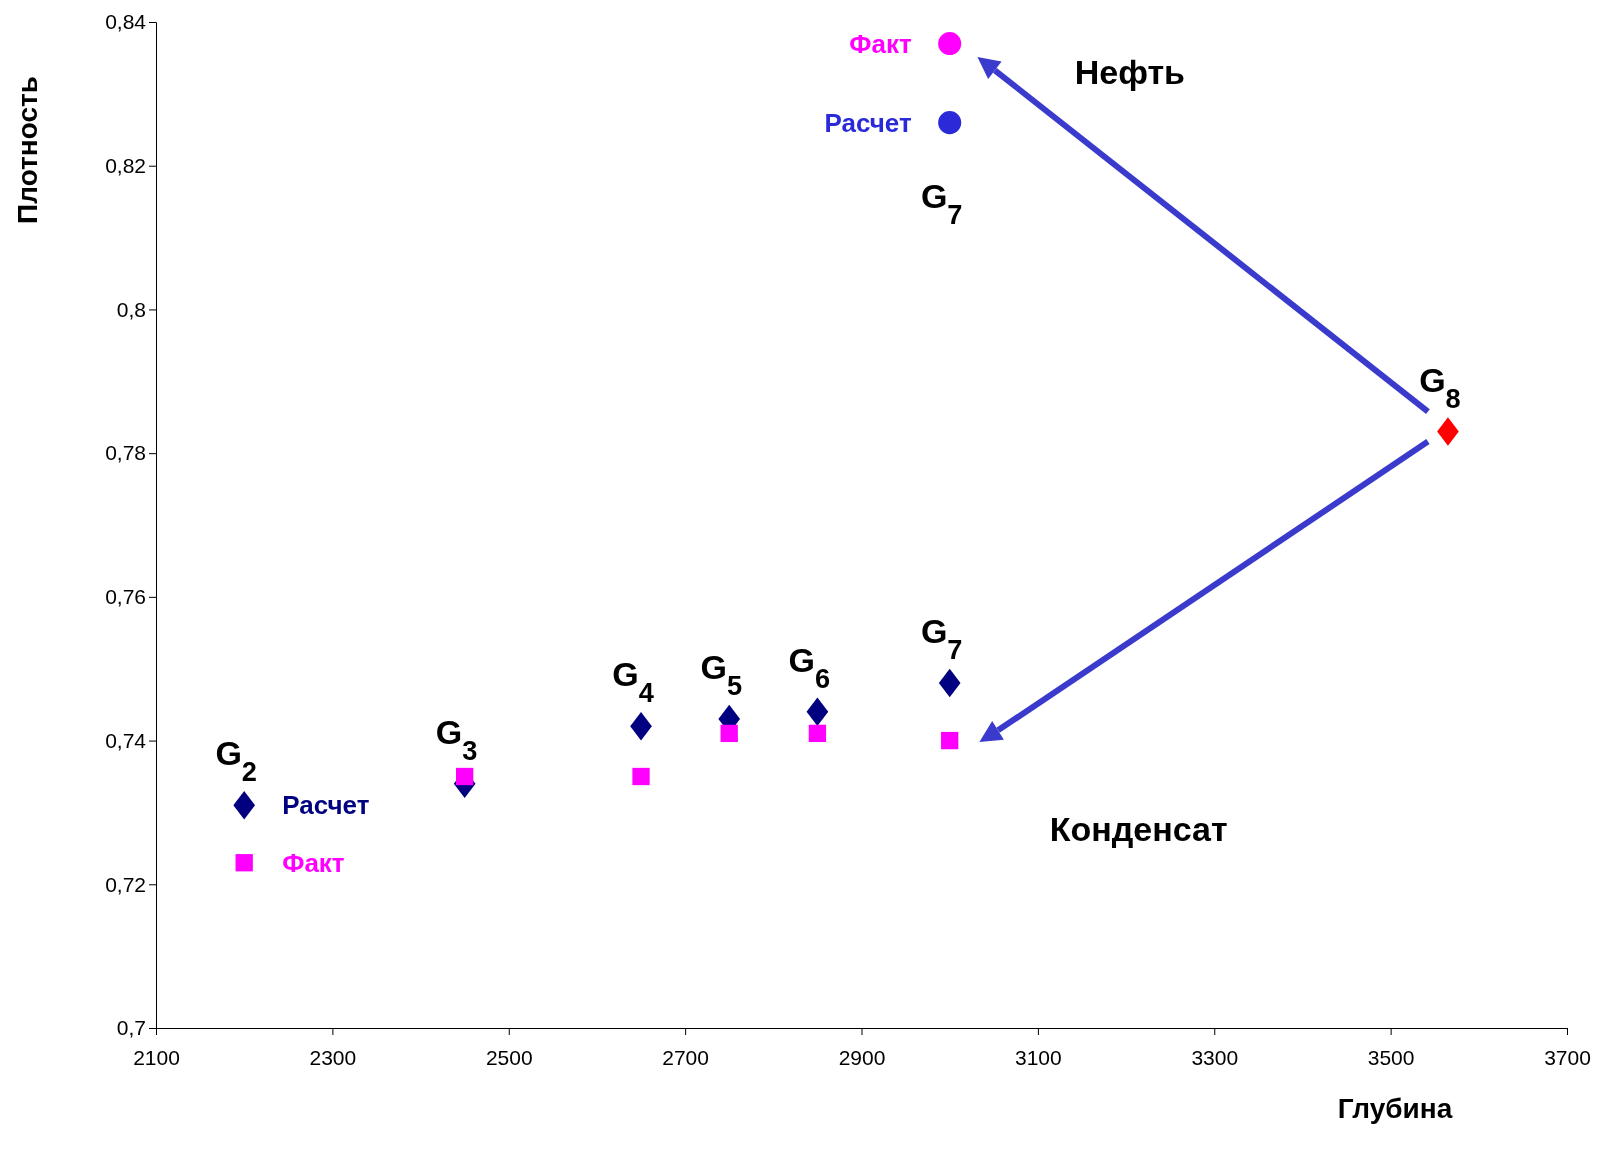  Describe the element at coordinates (126, 740) in the screenshot. I see `y-tick-label: 0,74` at that location.